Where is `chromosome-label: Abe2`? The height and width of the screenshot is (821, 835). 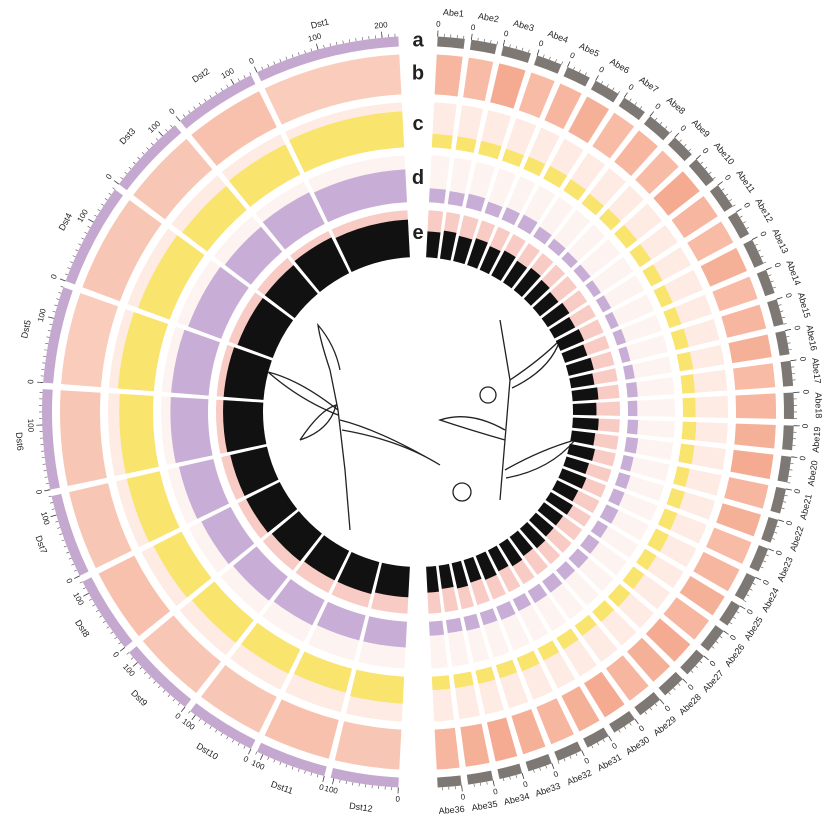 chromosome-label: Abe2 is located at coordinates (488, 18).